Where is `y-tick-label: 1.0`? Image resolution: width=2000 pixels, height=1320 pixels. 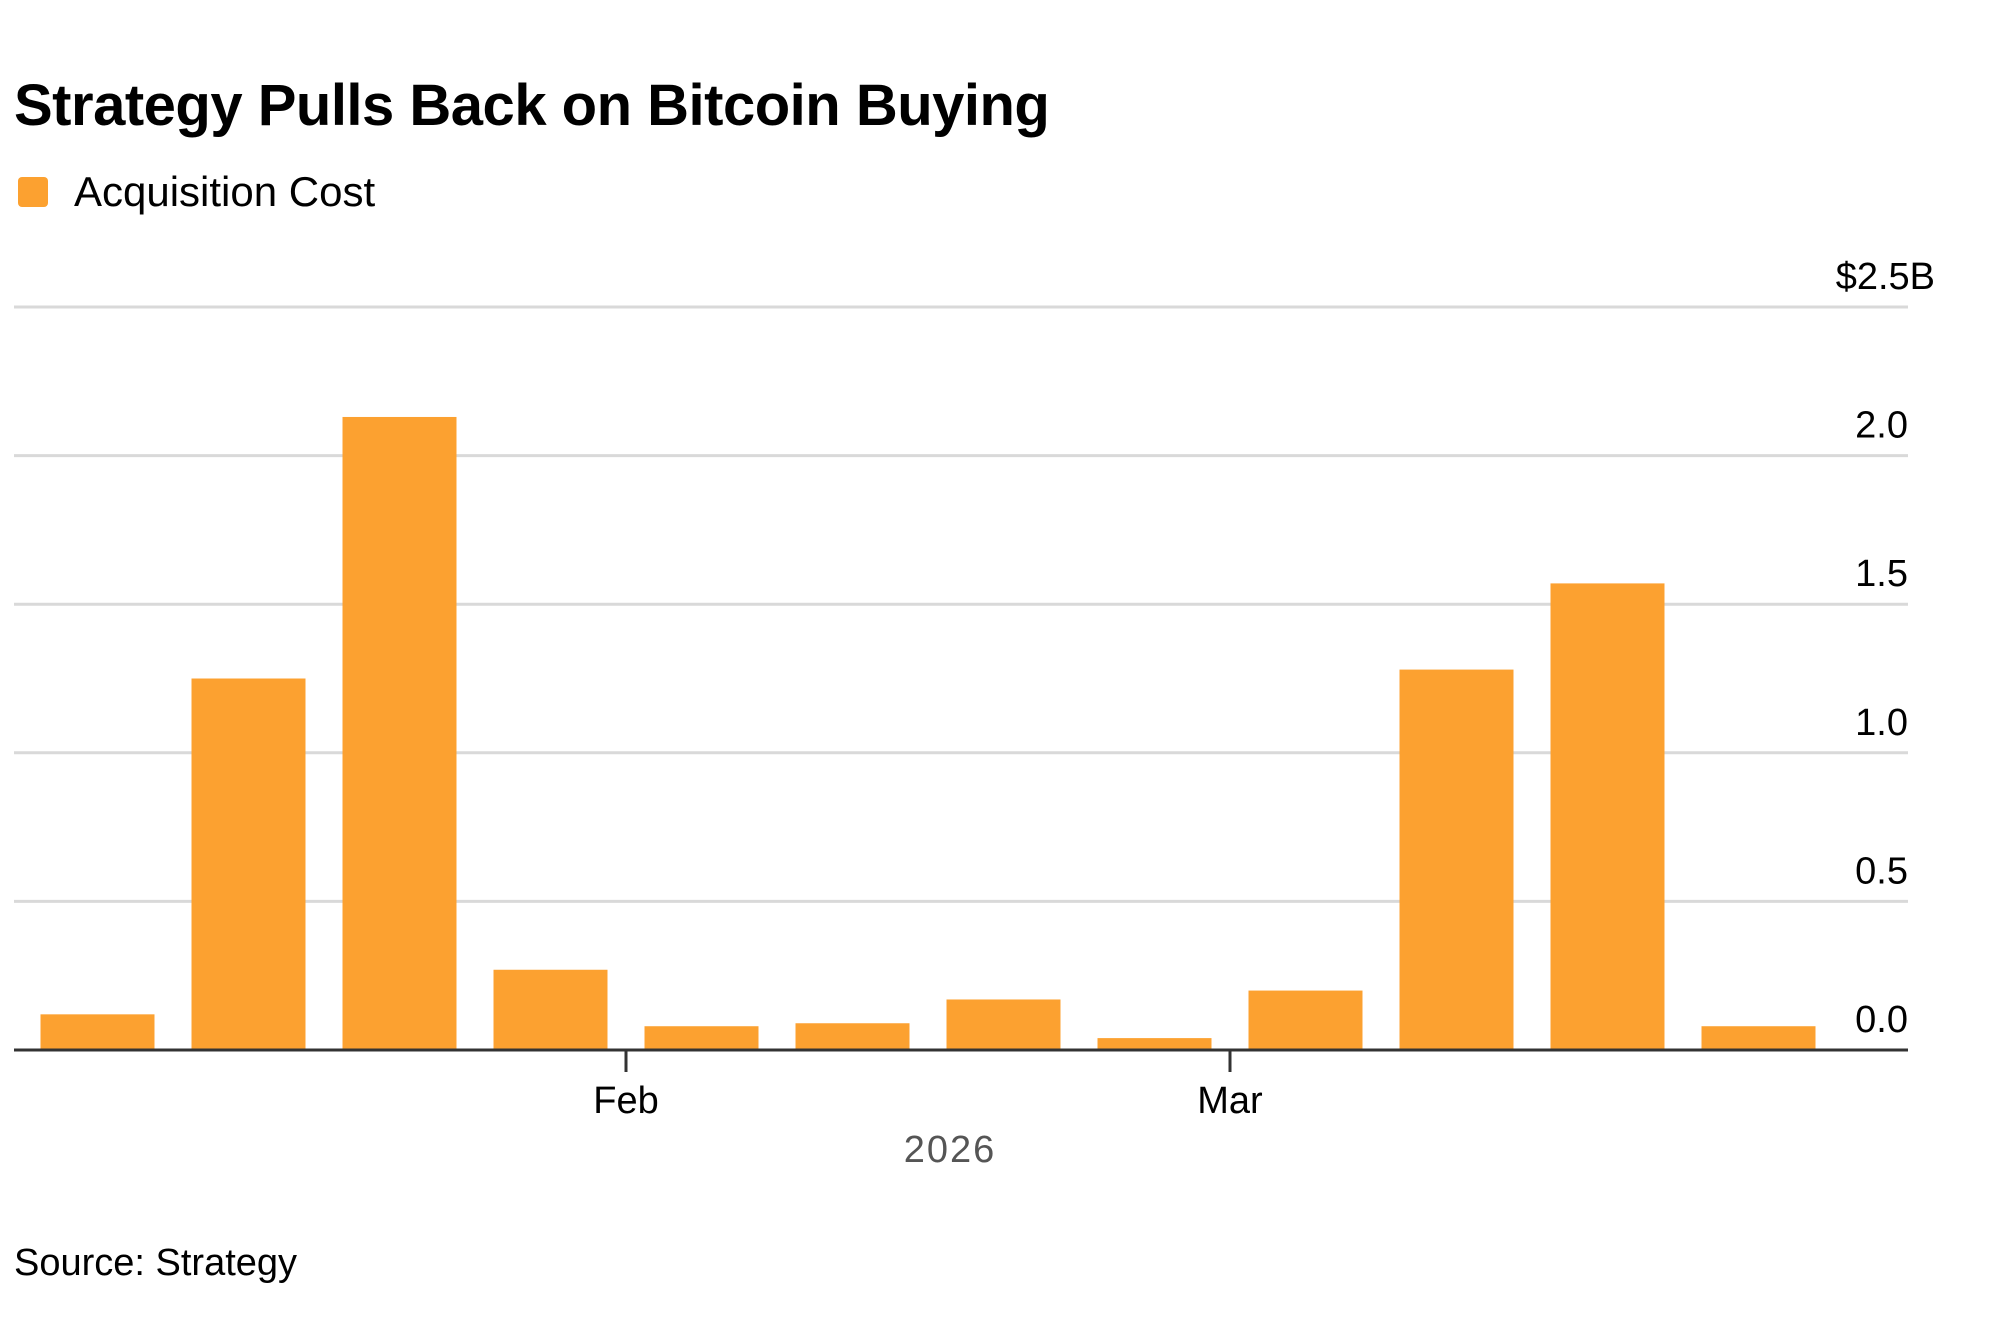
y-tick-label: 1.0 is located at coordinates (1881, 723).